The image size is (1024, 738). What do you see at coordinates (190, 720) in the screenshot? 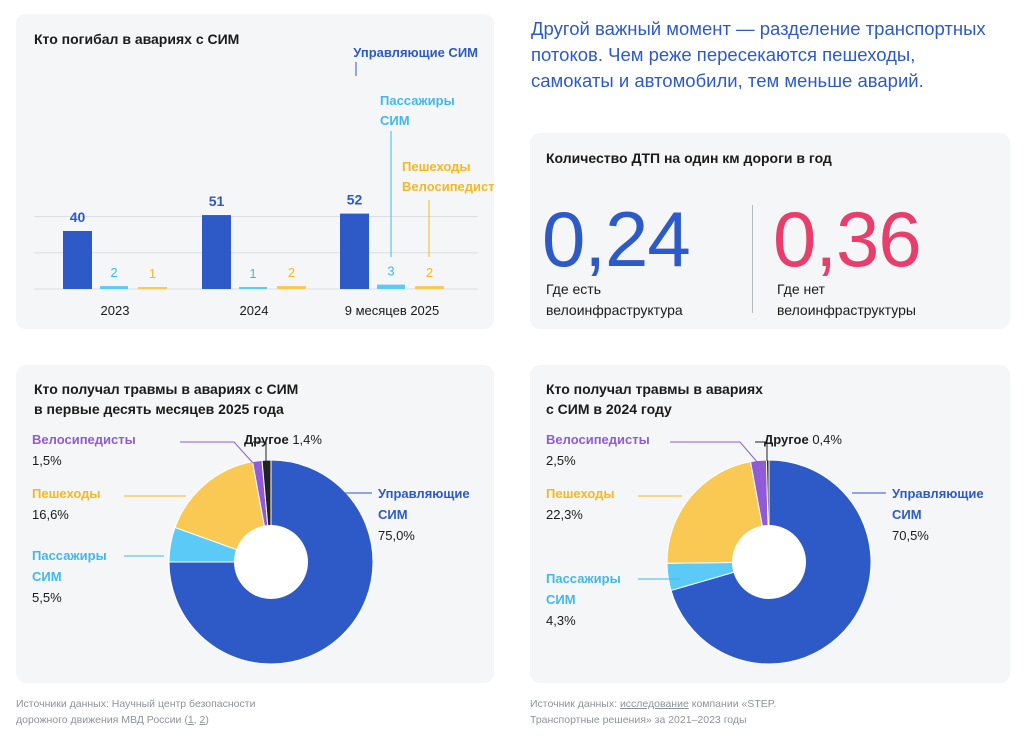
I see `source-link-1: 1` at bounding box center [190, 720].